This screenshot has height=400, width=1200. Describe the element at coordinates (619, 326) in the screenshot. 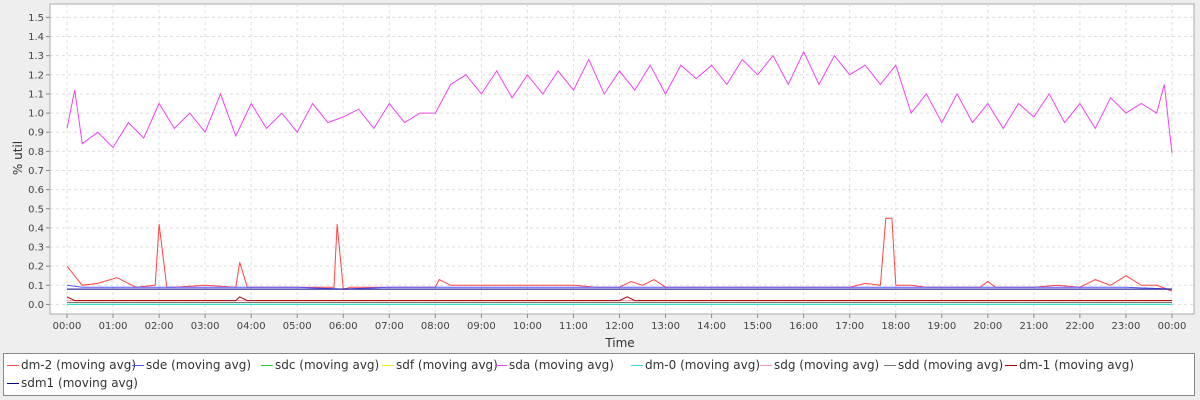

I see `x-tick-label: 12:00` at that location.